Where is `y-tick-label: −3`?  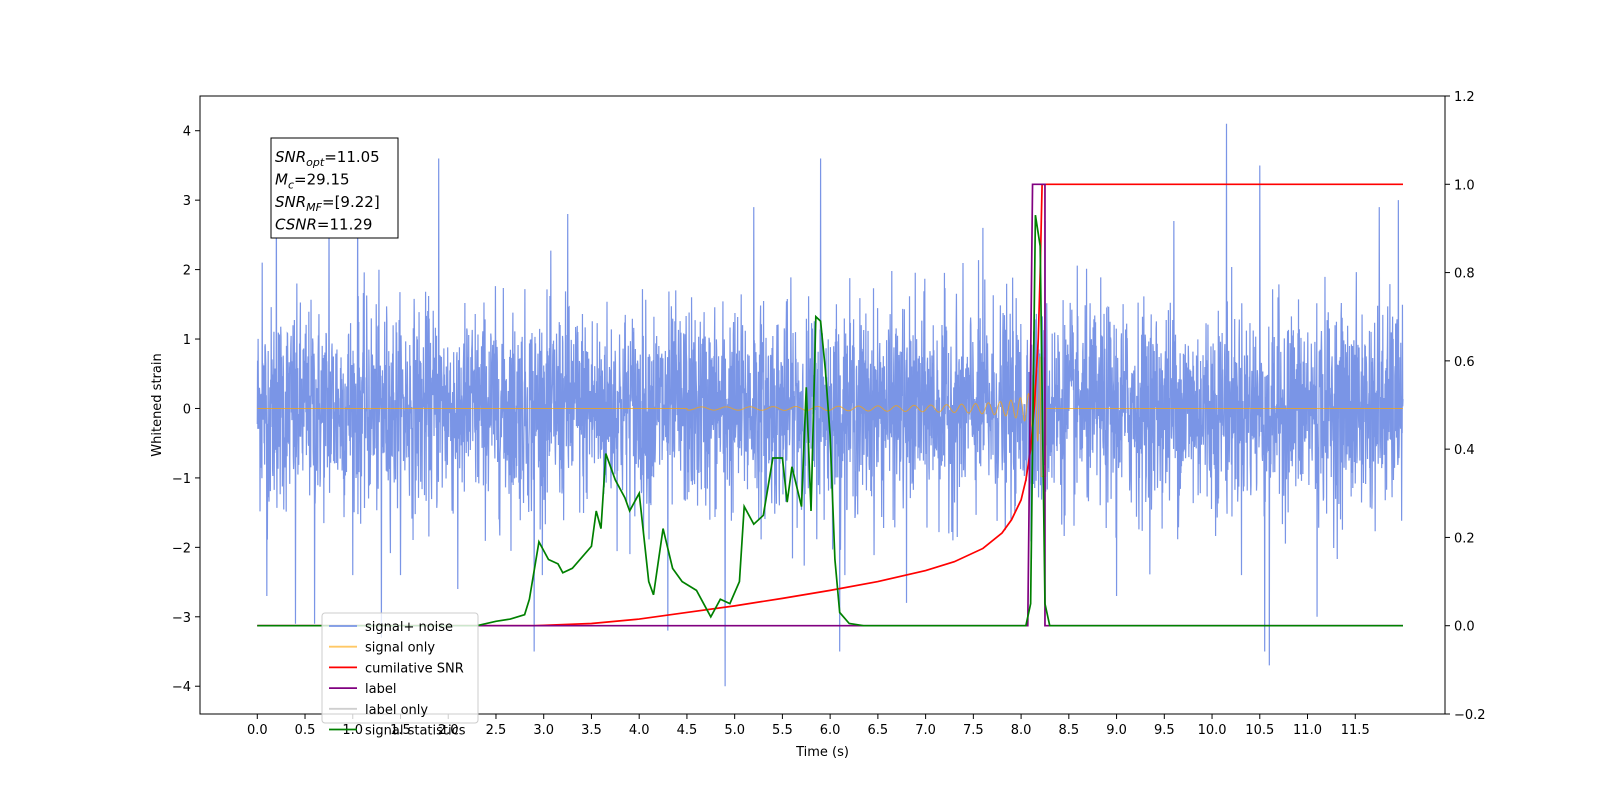
y-tick-label: −3 is located at coordinates (181, 618).